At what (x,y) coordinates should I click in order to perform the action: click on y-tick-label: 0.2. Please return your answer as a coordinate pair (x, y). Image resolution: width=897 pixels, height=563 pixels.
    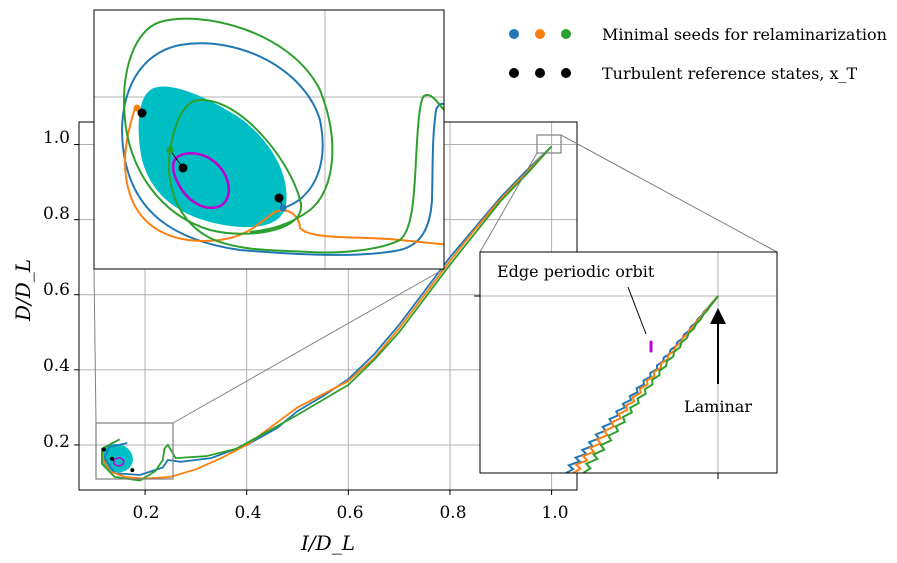
    Looking at the image, I should click on (56, 442).